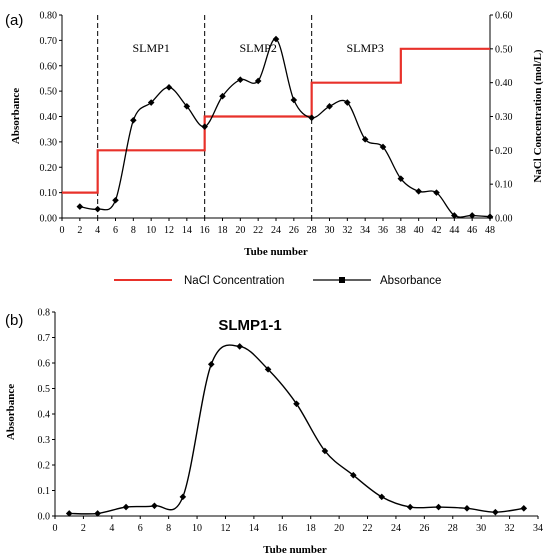 This screenshot has width=550, height=560. Describe the element at coordinates (504, 117) in the screenshot. I see `panel-a-y2-tick-label: 0.30` at that location.